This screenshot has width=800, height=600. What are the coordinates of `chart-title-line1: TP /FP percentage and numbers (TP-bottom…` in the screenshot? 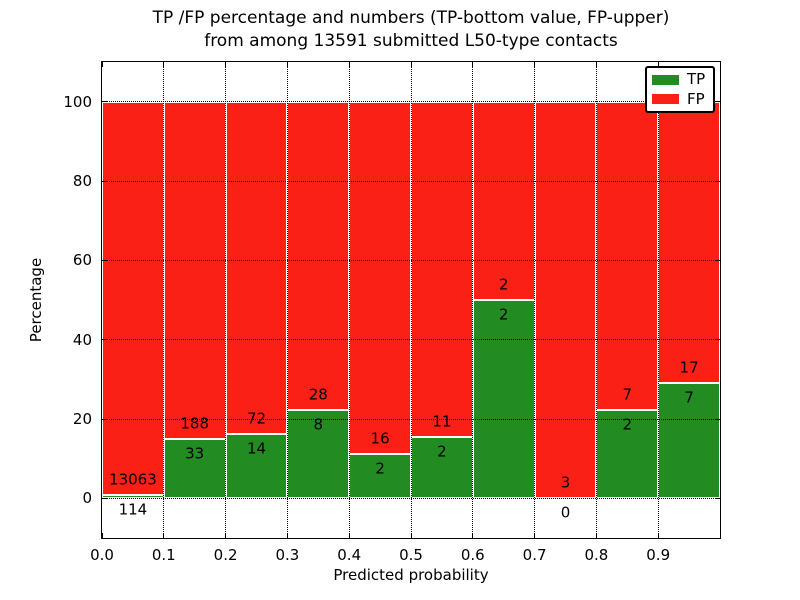 It's located at (411, 18).